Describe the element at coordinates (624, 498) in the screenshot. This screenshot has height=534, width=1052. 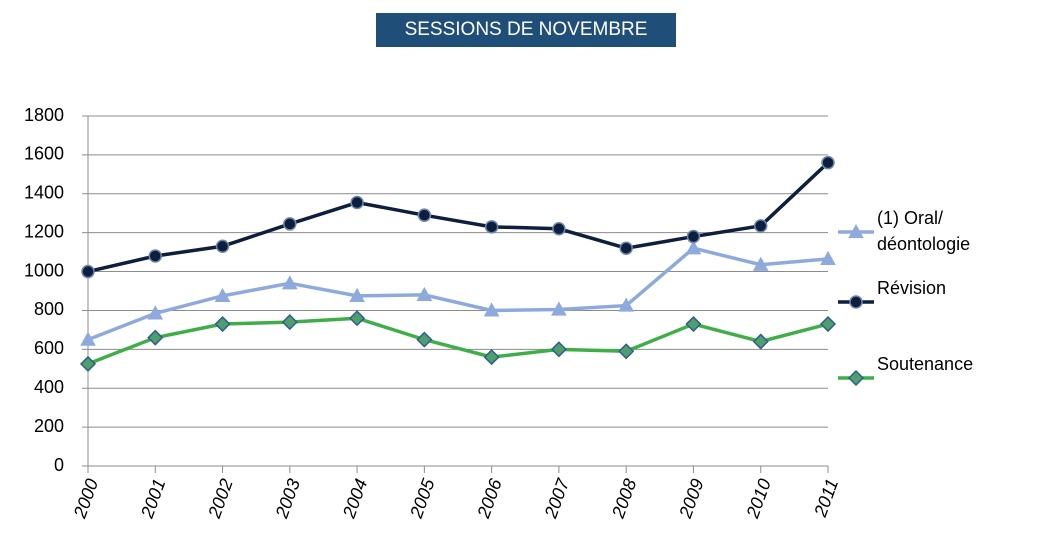
I see `x-tick-label: 2008` at that location.